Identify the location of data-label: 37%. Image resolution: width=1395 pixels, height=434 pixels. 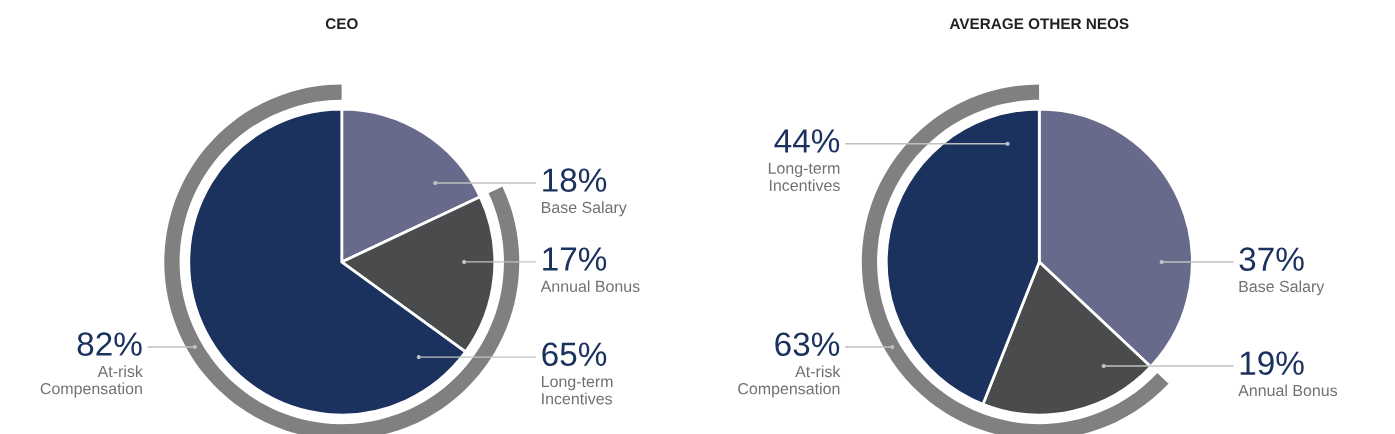
(1271, 259).